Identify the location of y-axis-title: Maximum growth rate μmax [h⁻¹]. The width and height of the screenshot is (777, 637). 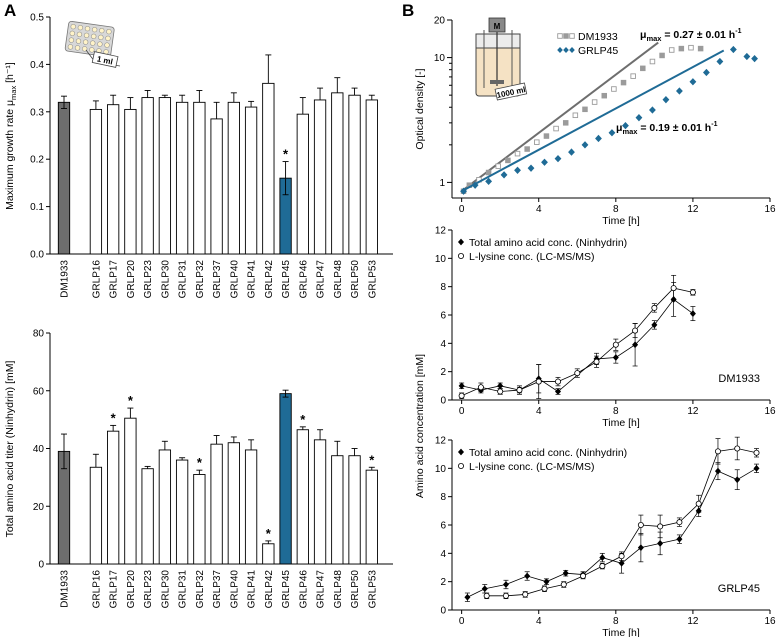
(11, 136).